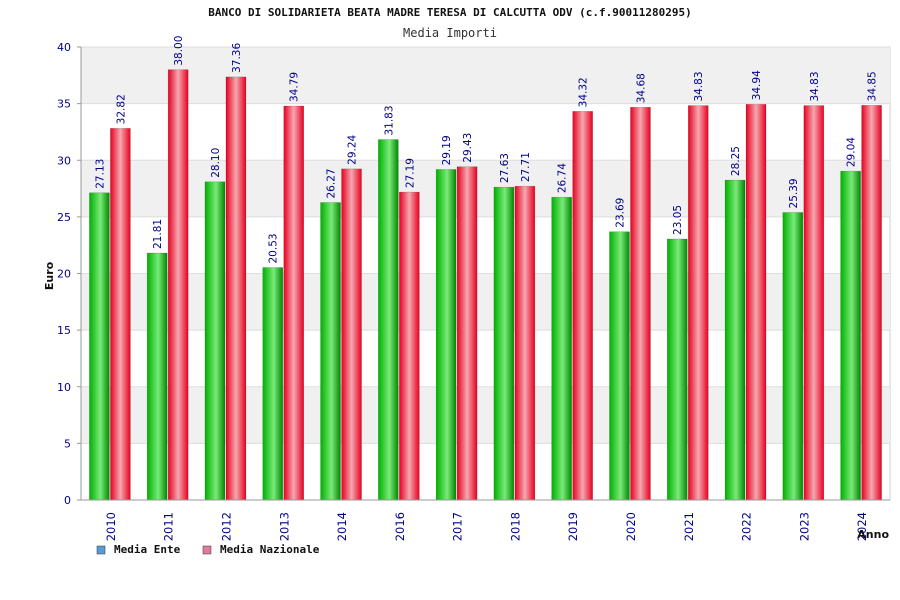  What do you see at coordinates (852, 152) in the screenshot?
I see `data-label: 29.04` at bounding box center [852, 152].